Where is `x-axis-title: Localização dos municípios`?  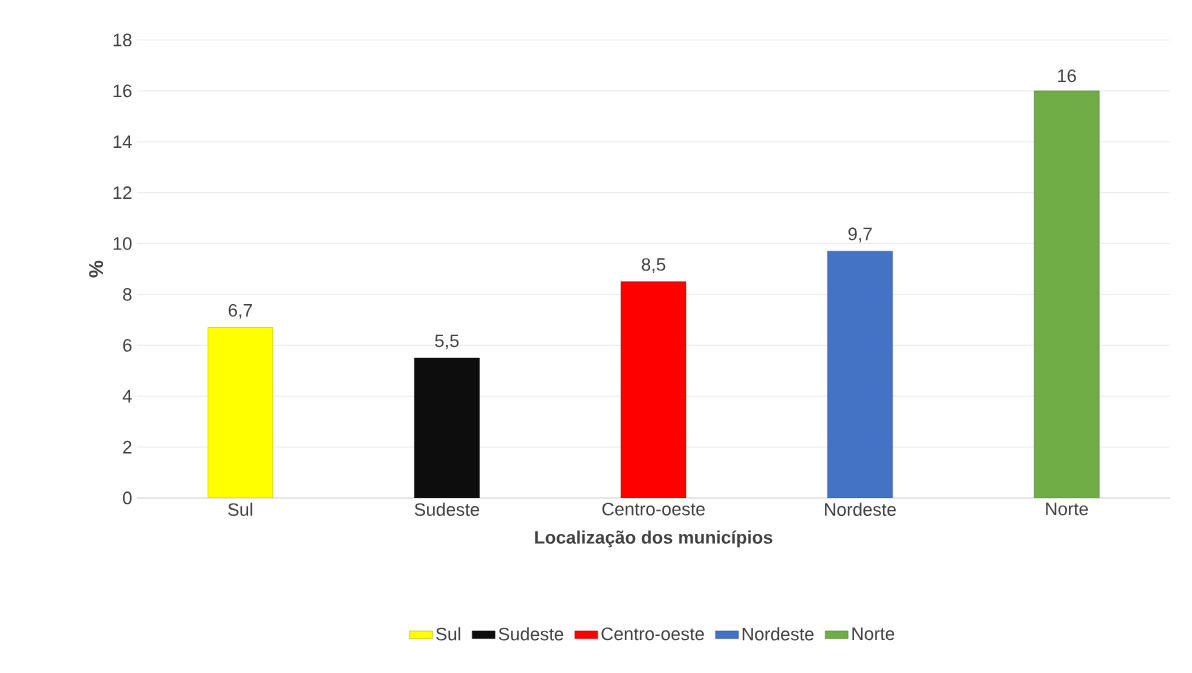
x-axis-title: Localização dos municípios is located at coordinates (654, 539).